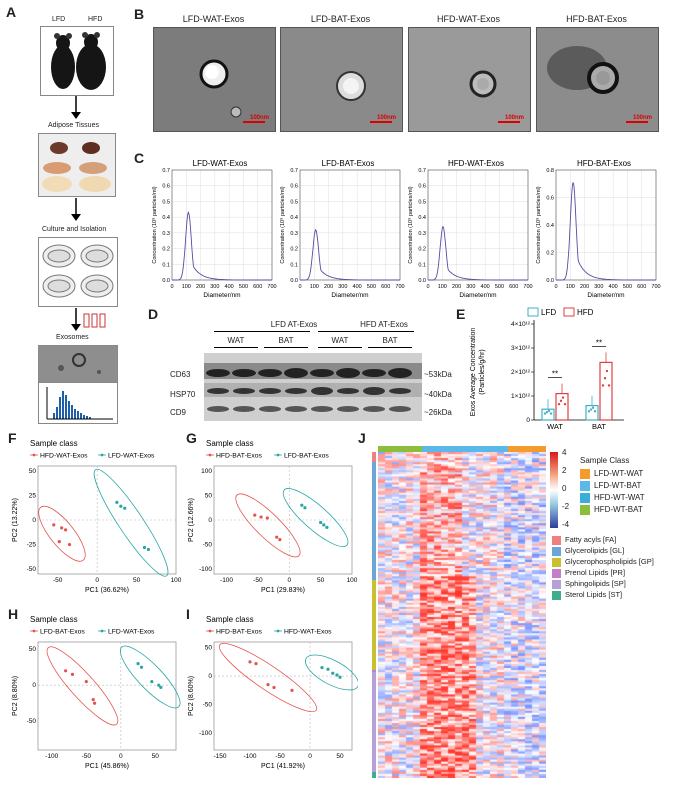 This screenshot has width=696, height=786. Describe the element at coordinates (54, 619) in the screenshot. I see `legend-title: Sample class` at that location.